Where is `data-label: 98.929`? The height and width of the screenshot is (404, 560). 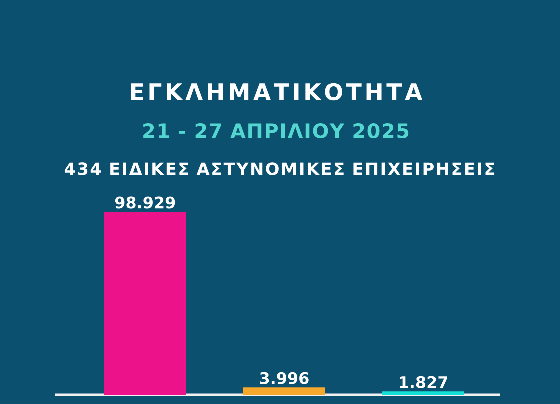 data-label: 98.929 is located at coordinates (145, 202).